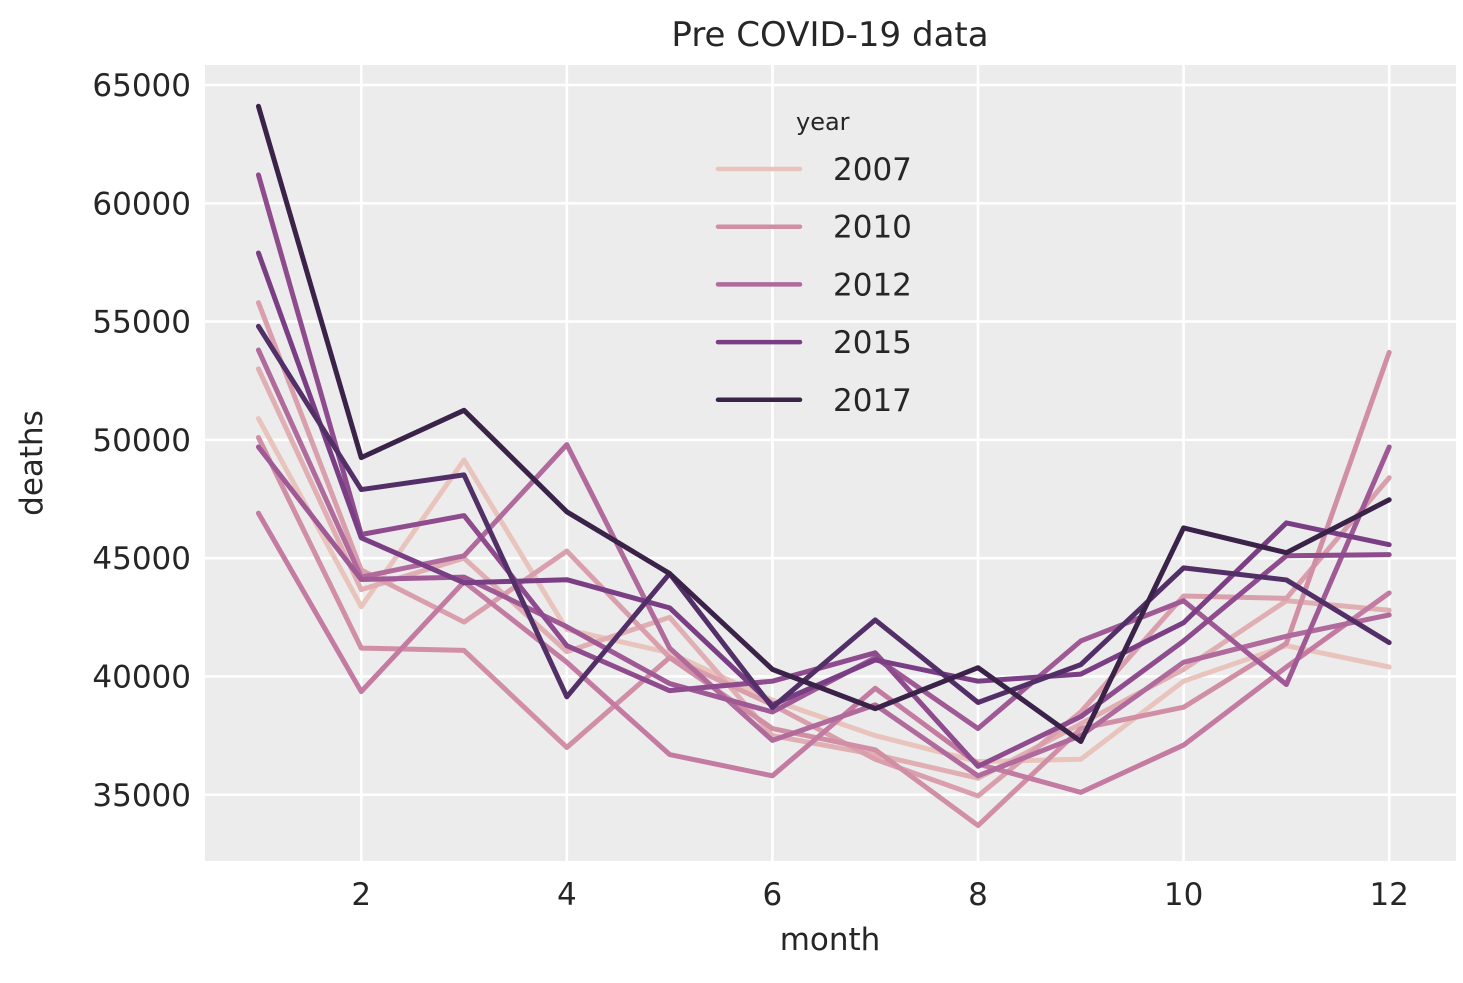 This screenshot has width=1463, height=983. I want to click on y-axis-label: deaths, so click(32, 463).